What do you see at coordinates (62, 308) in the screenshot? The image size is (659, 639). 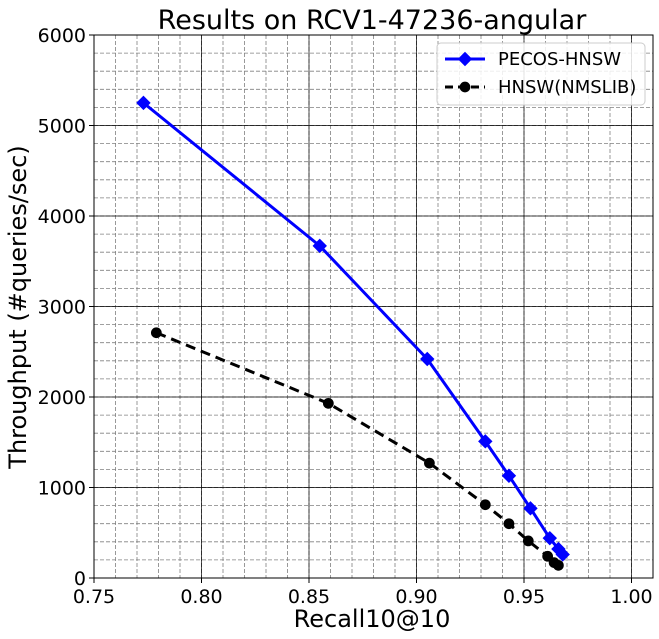 I see `y-tick-label: 3000` at bounding box center [62, 308].